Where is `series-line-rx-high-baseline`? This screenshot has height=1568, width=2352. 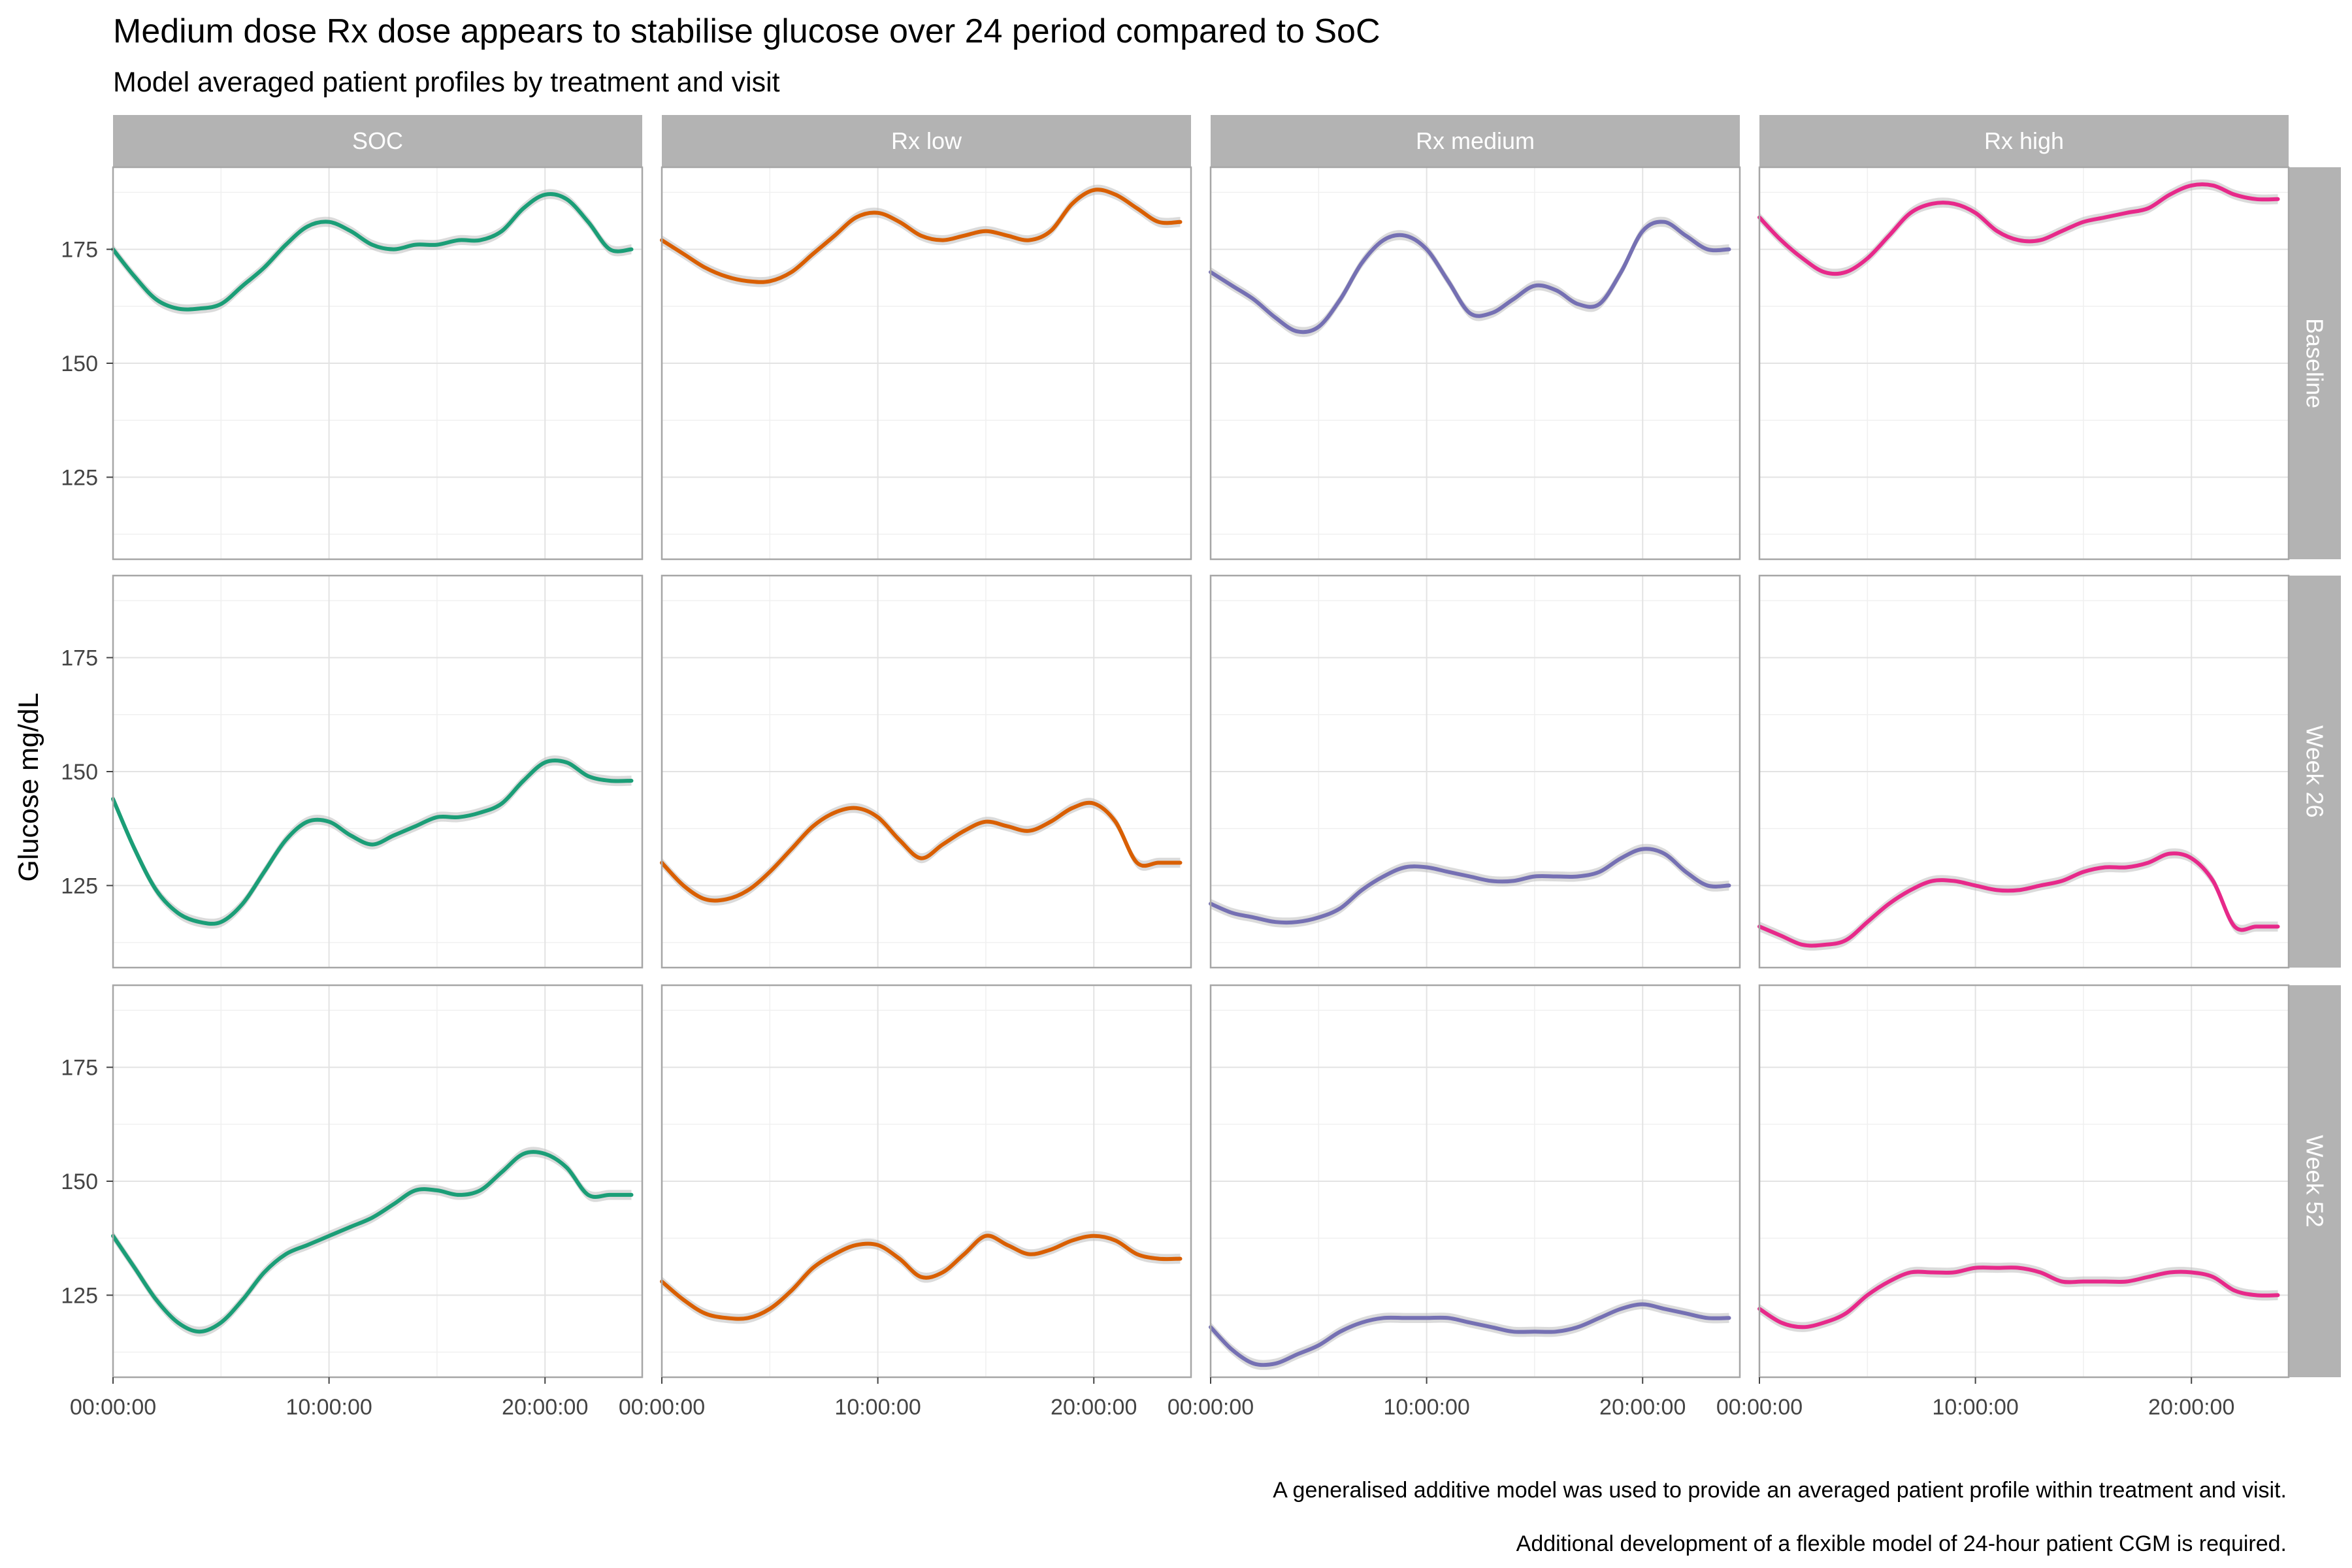
series-line-rx-high-baseline is located at coordinates (2018, 229).